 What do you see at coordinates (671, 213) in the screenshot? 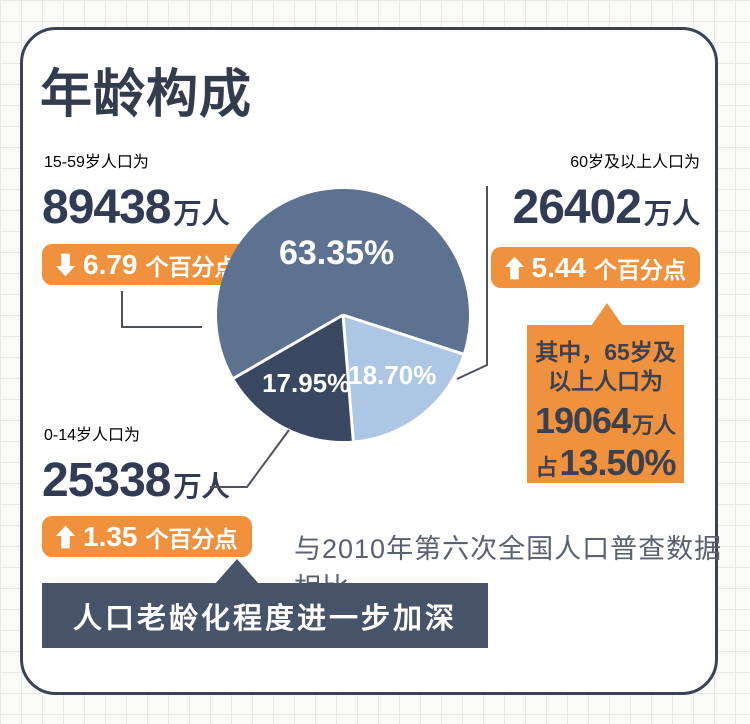
I see `age60-unit: 万人` at bounding box center [671, 213].